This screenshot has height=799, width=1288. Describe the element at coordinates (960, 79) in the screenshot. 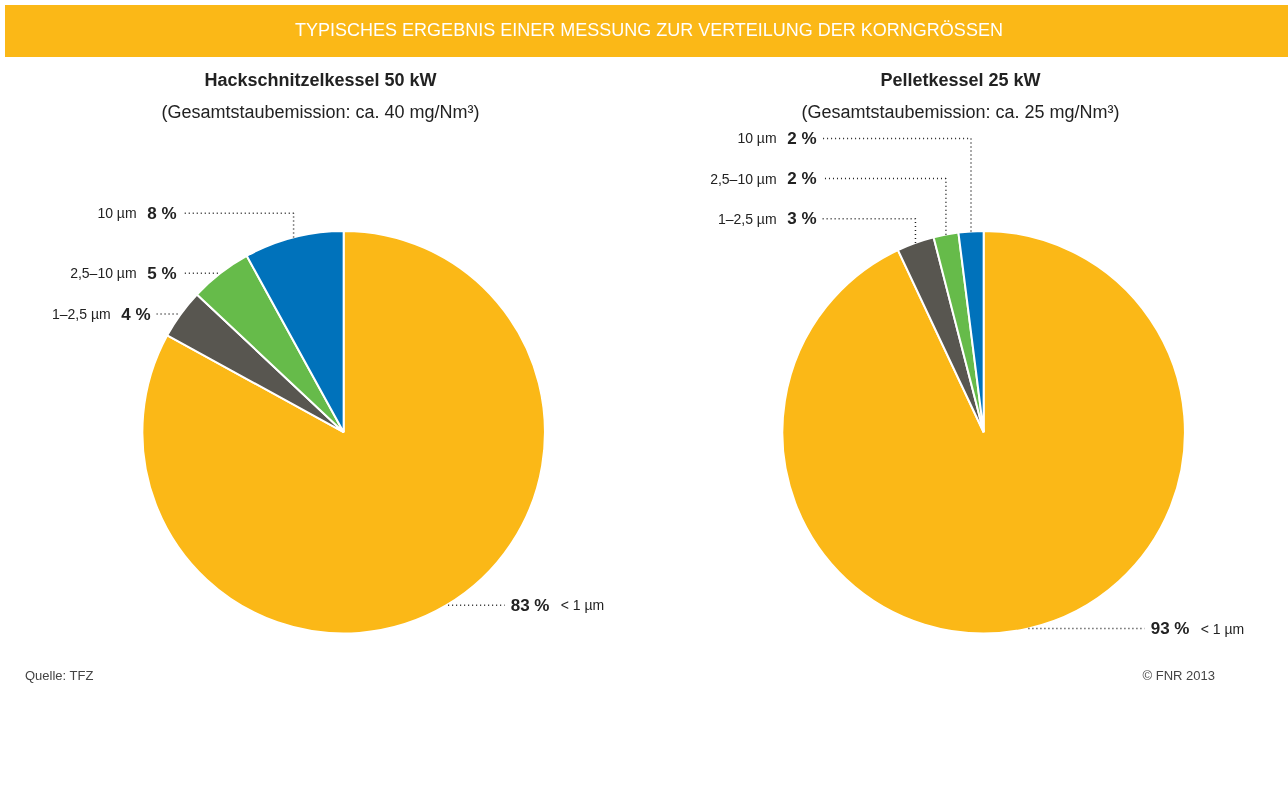

I see `chart-title: Pelletkessel 25 kW` at that location.